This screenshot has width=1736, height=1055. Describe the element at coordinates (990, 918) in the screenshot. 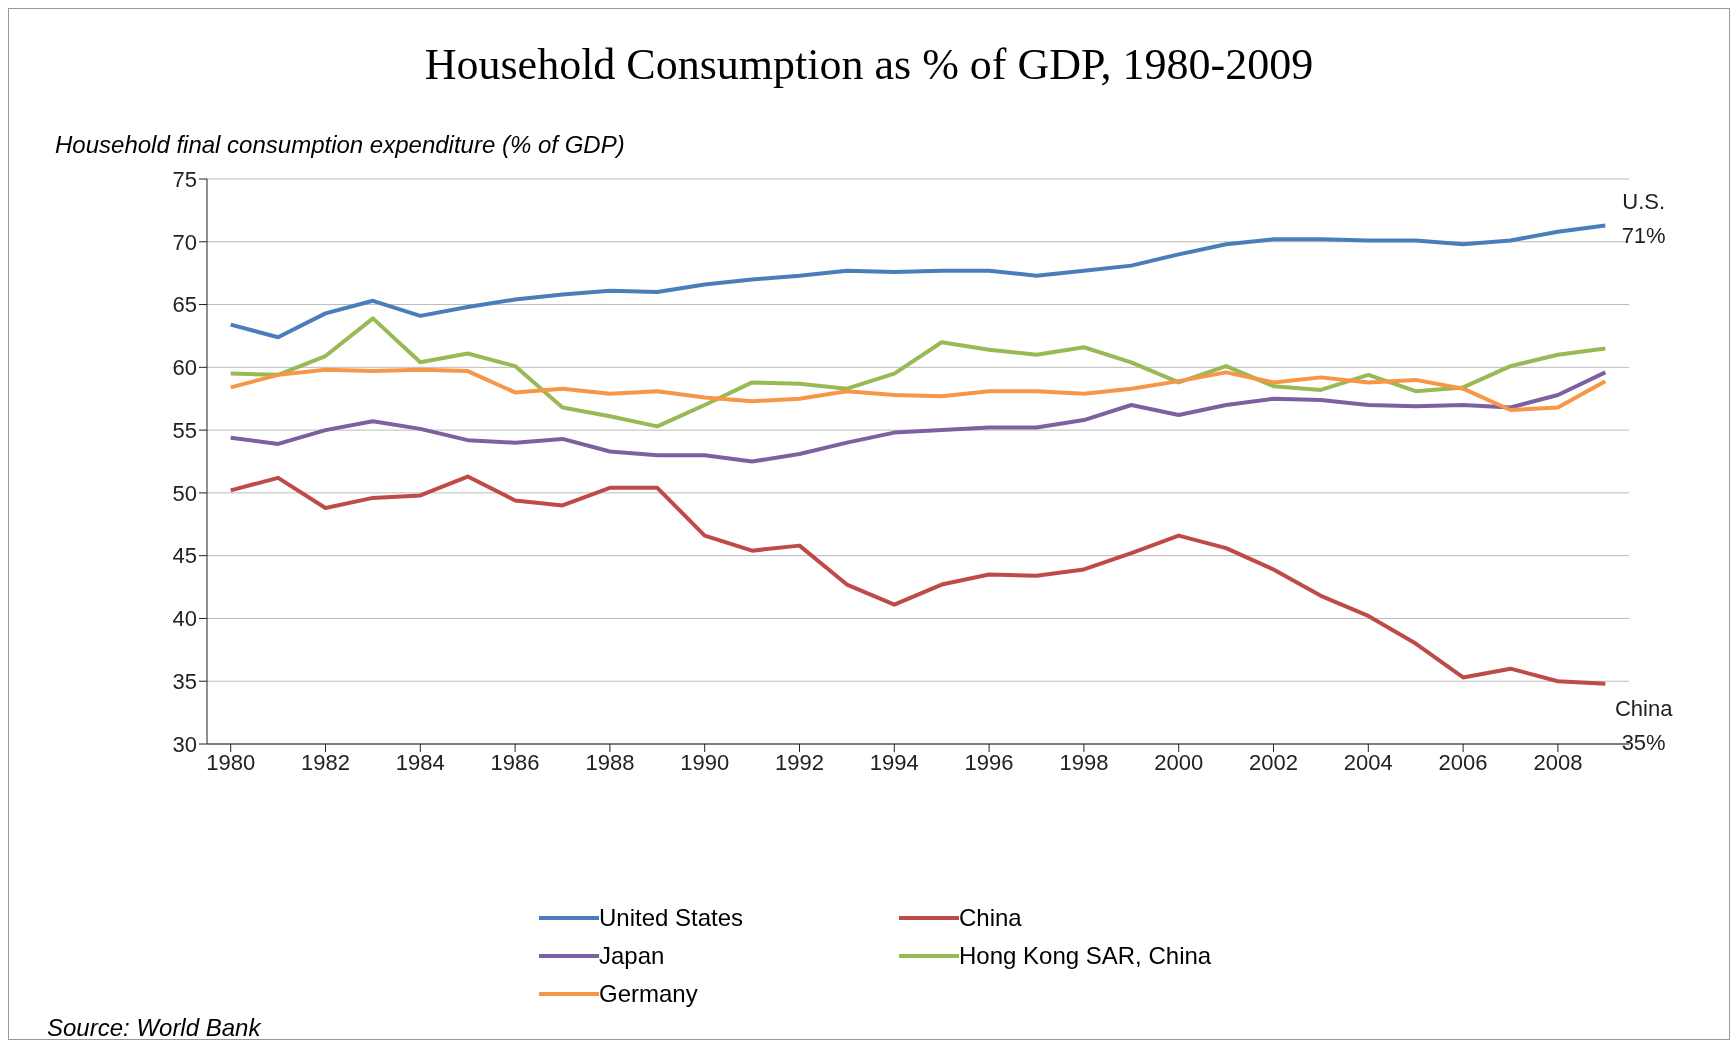

I see `legend-label: China` at that location.